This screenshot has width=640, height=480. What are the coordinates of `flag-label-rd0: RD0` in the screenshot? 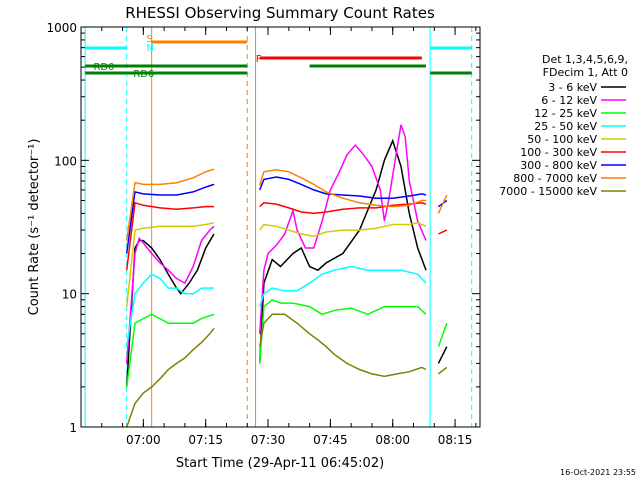 It's located at (103, 67).